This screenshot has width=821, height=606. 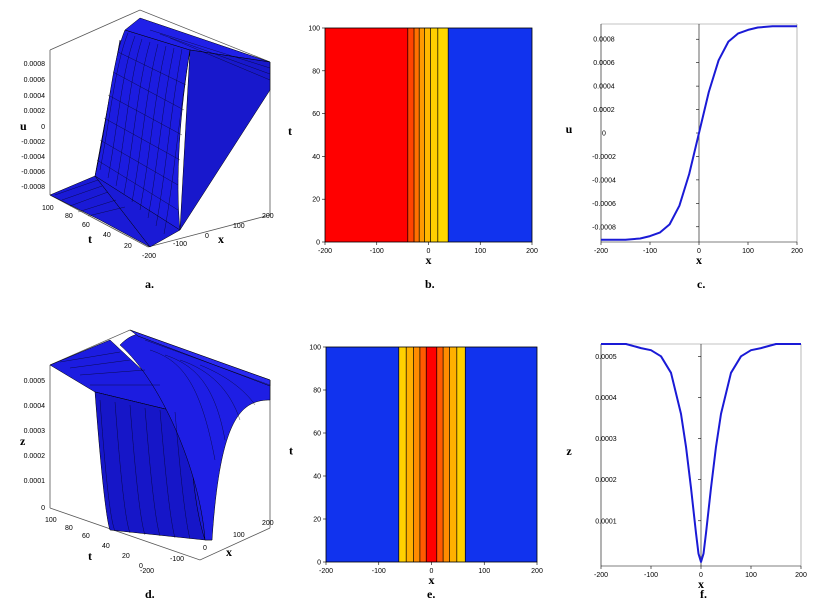 I want to click on a-t-tick: 80, so click(x=69, y=216).